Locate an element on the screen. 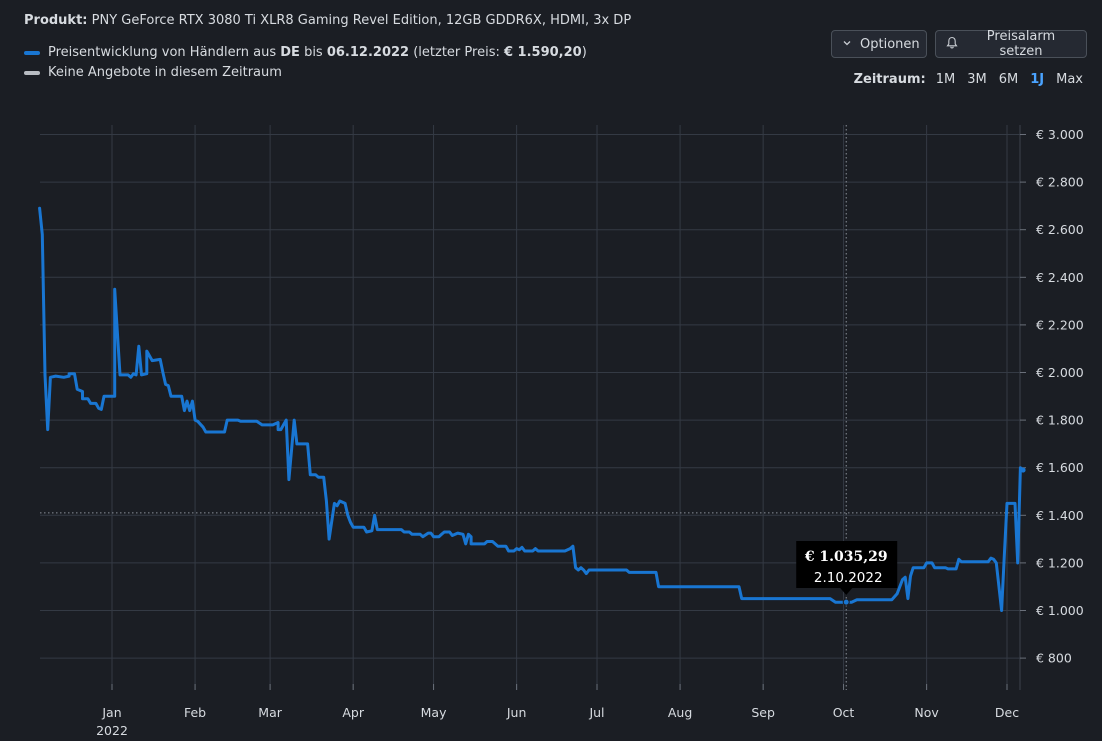 The image size is (1102, 741). y-tick-label: € 2.200 is located at coordinates (1060, 324).